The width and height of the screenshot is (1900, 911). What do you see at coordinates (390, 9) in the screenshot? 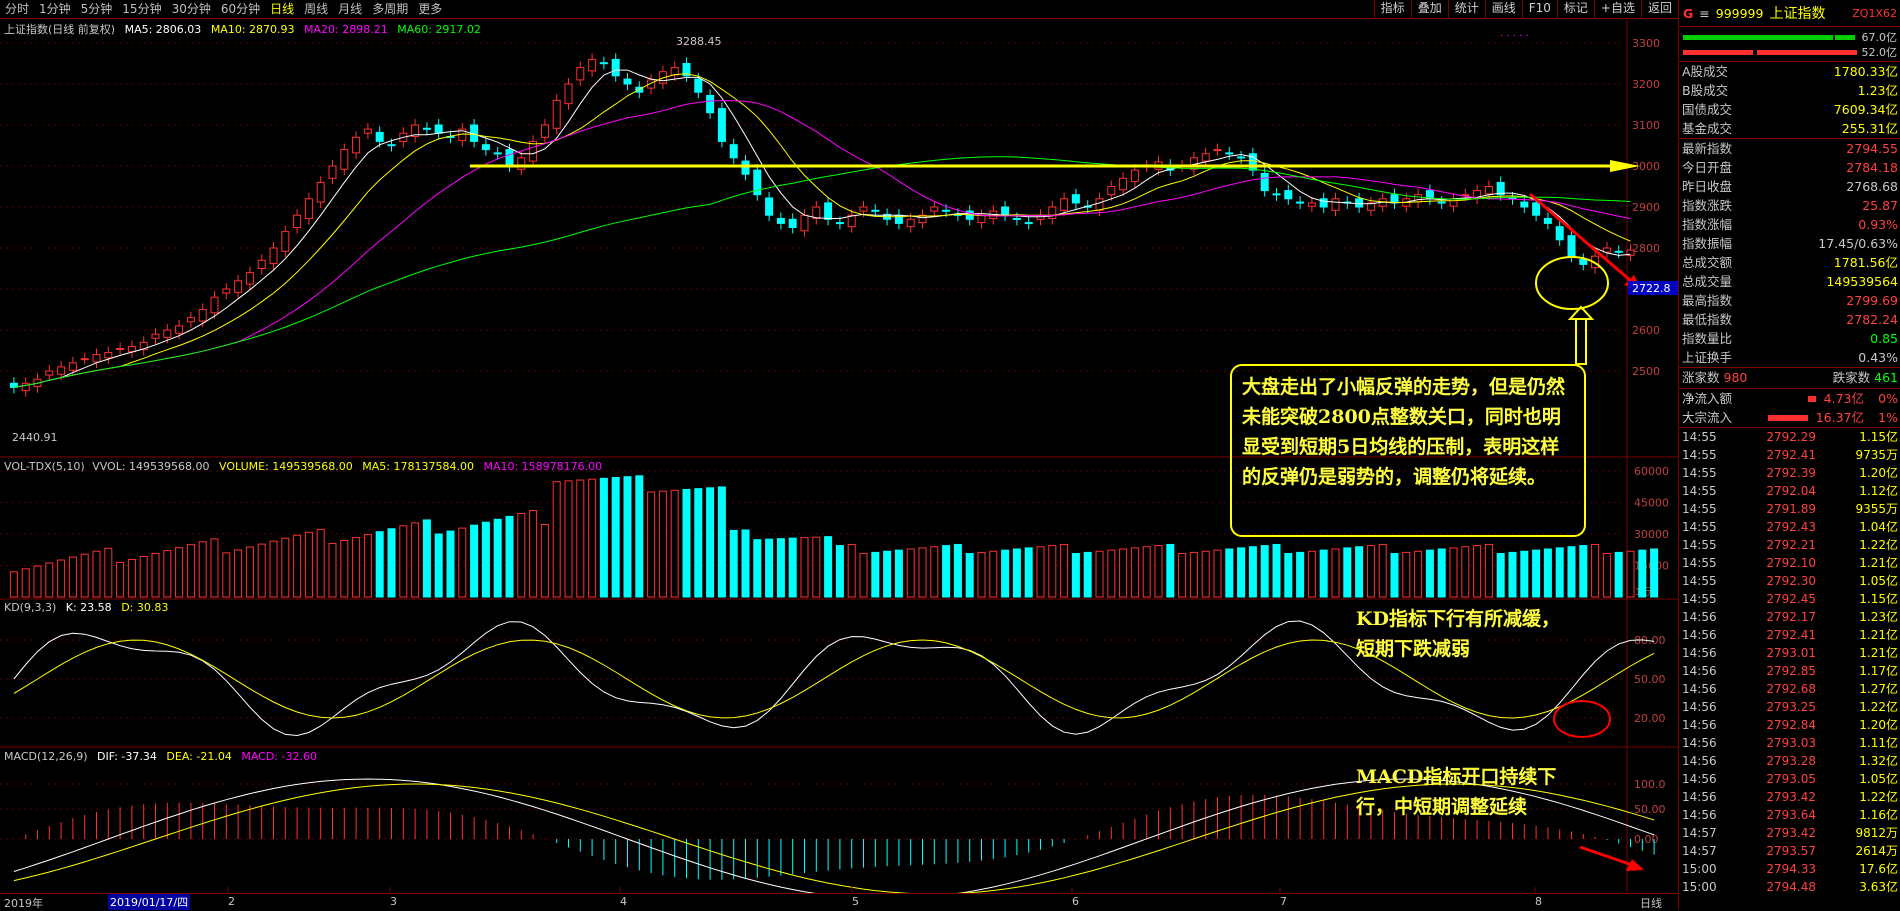
I see `tab-9: 多周期` at bounding box center [390, 9].